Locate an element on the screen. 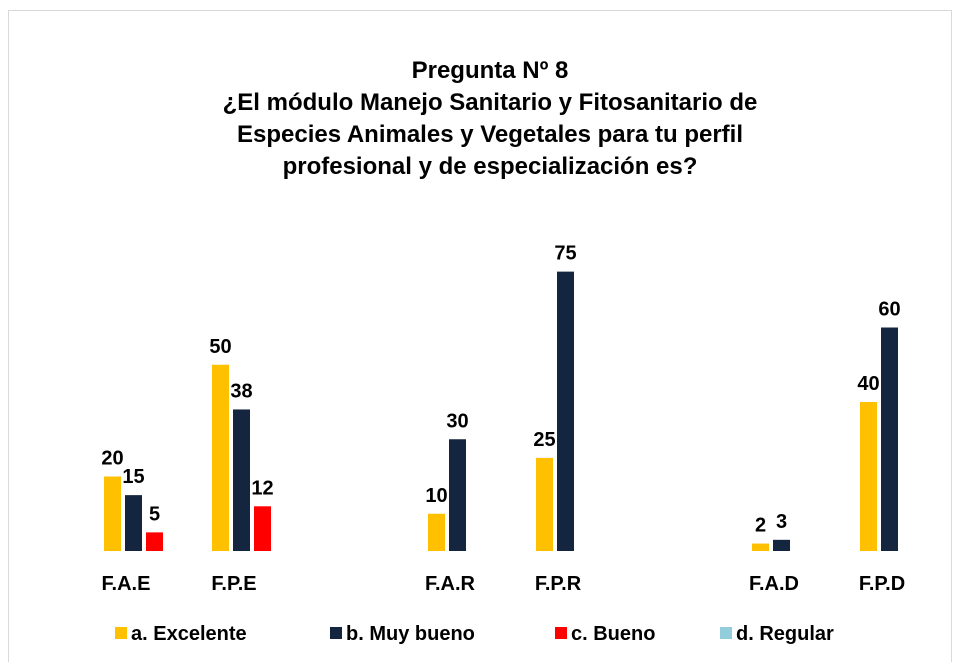  data-label: 60 is located at coordinates (889, 310).